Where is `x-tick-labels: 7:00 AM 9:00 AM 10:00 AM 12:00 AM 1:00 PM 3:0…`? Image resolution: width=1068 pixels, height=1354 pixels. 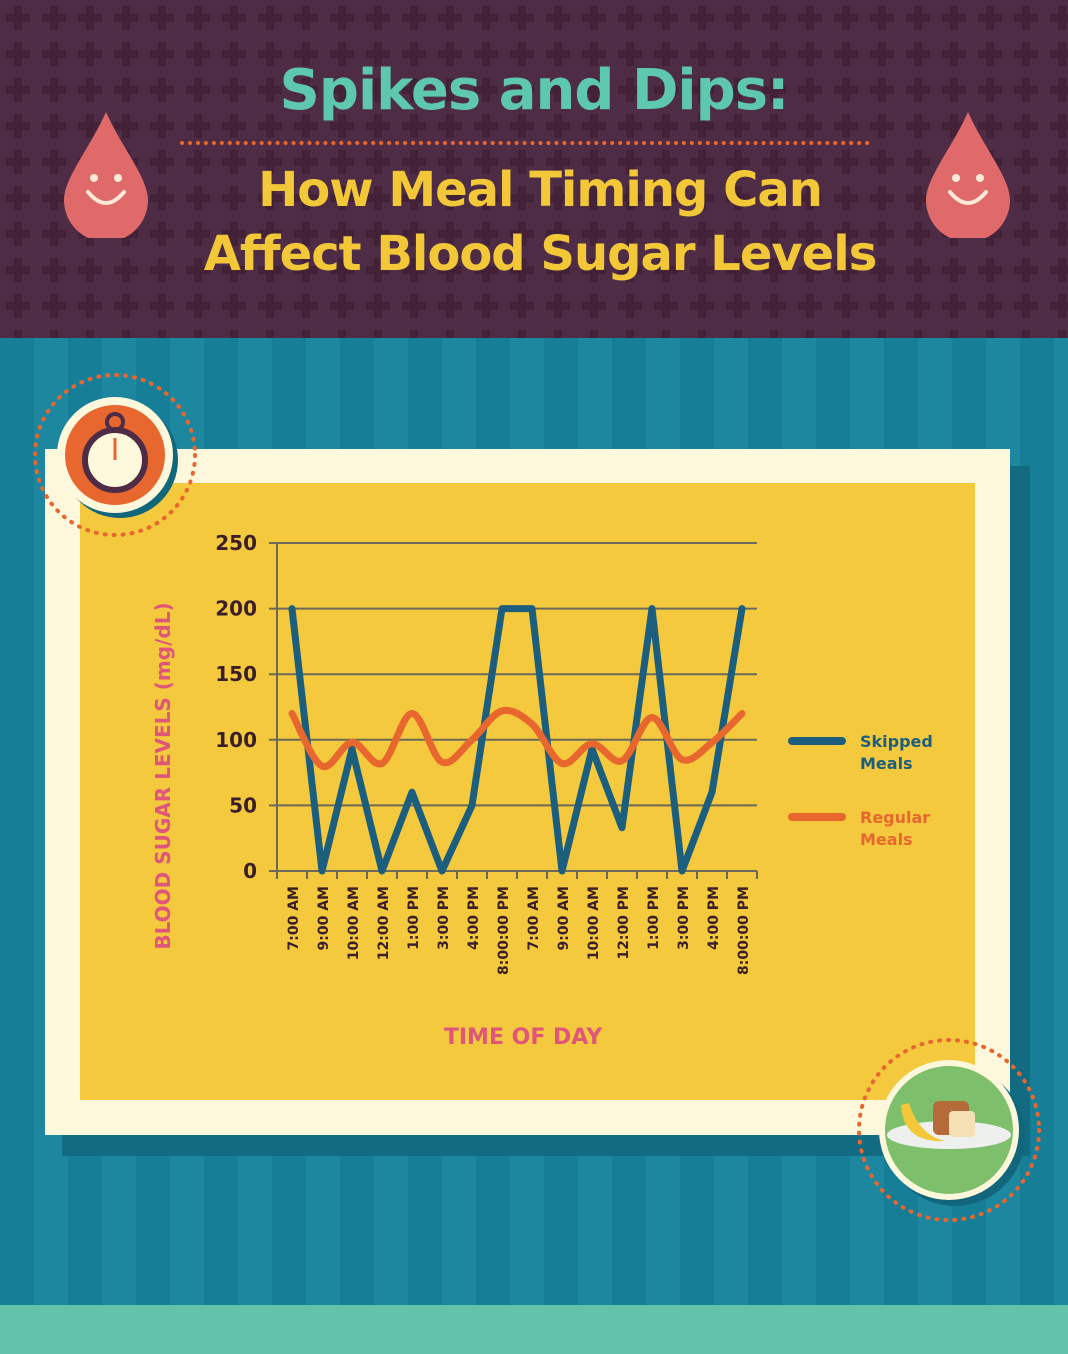 x-tick-labels: 7:00 AM 9:00 AM 10:00 AM 12:00 AM 1:00 PM 3:0… is located at coordinates (519, 930).